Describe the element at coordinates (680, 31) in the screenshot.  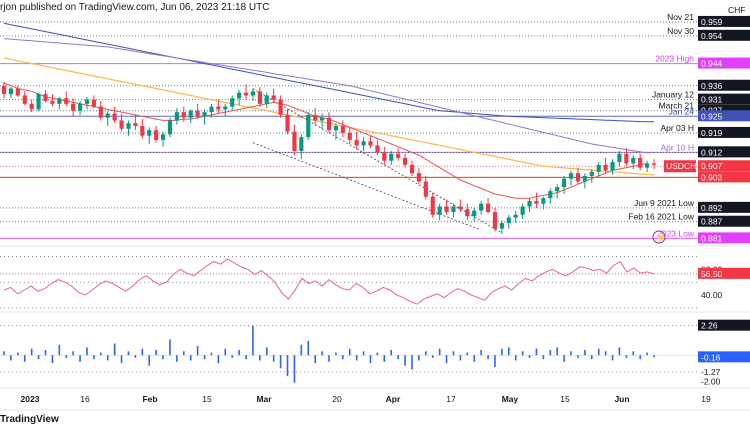
I see `level-label: Nov 30` at that location.